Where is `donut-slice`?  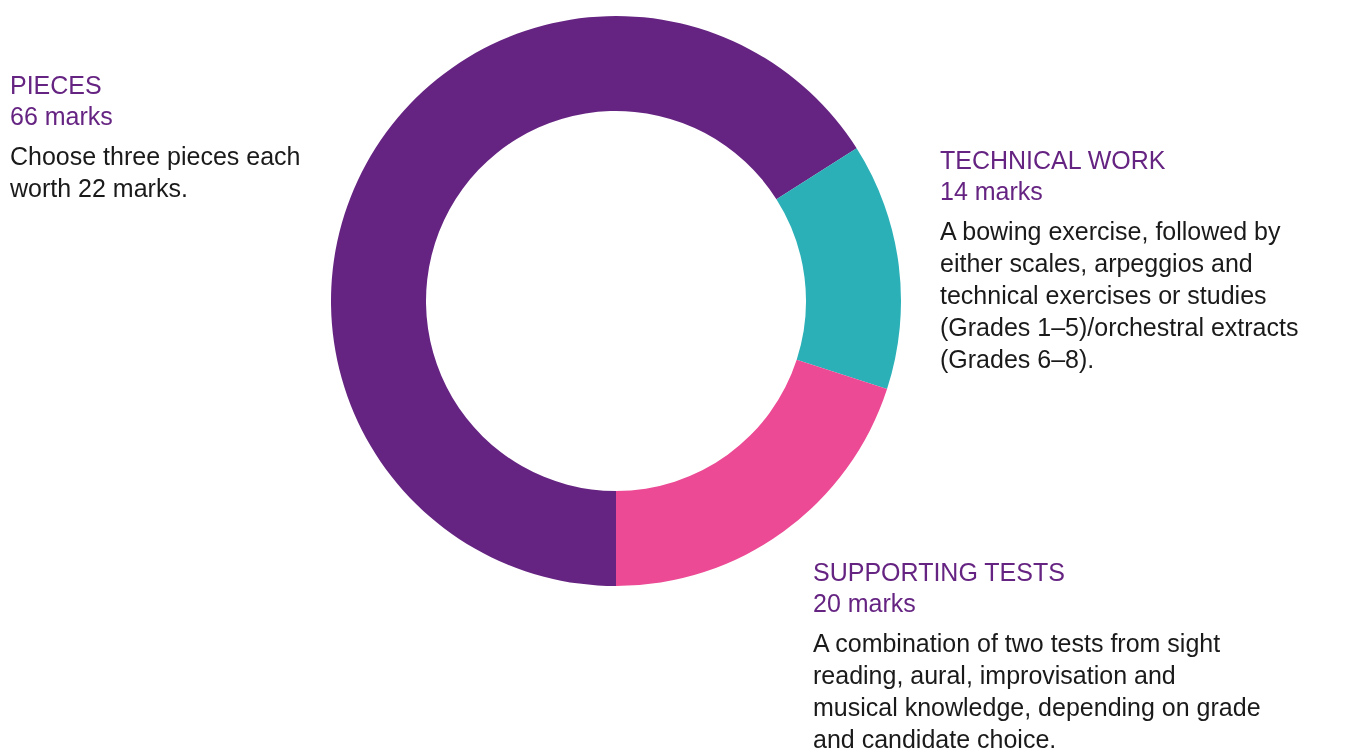
donut-slice is located at coordinates (838, 269).